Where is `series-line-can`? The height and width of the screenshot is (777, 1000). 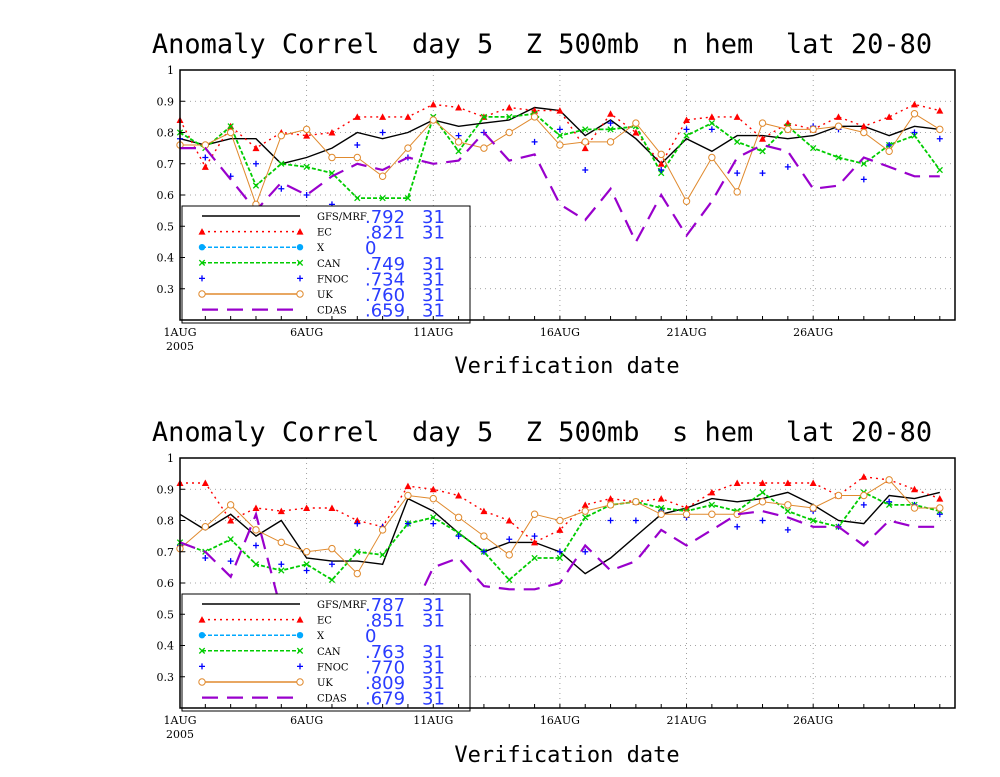 series-line-can is located at coordinates (560, 536).